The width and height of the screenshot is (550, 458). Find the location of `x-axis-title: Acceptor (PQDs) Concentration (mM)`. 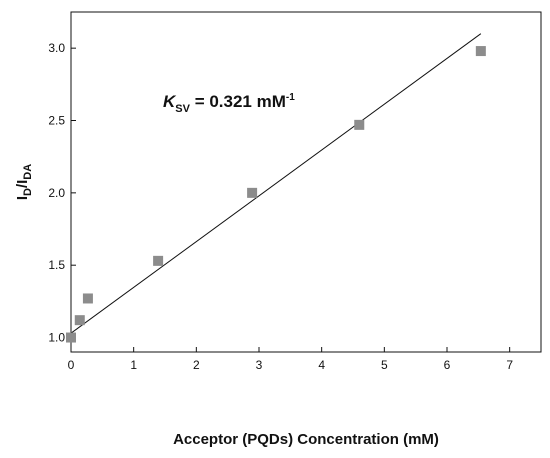

x-axis-title: Acceptor (PQDs) Concentration (mM) is located at coordinates (306, 439).